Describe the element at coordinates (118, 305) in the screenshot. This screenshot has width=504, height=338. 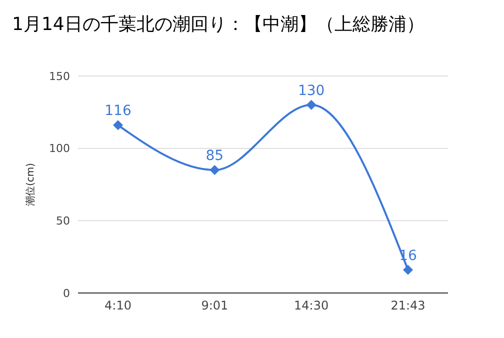
I see `x-tick-label: 4:10` at that location.